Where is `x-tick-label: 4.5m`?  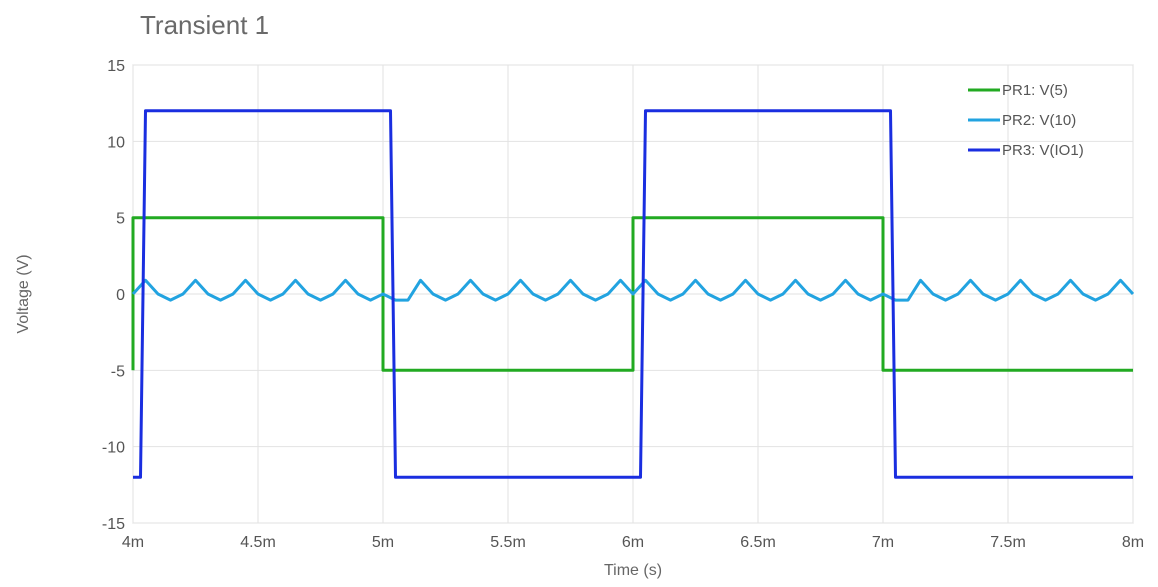 x-tick-label: 4.5m is located at coordinates (258, 542).